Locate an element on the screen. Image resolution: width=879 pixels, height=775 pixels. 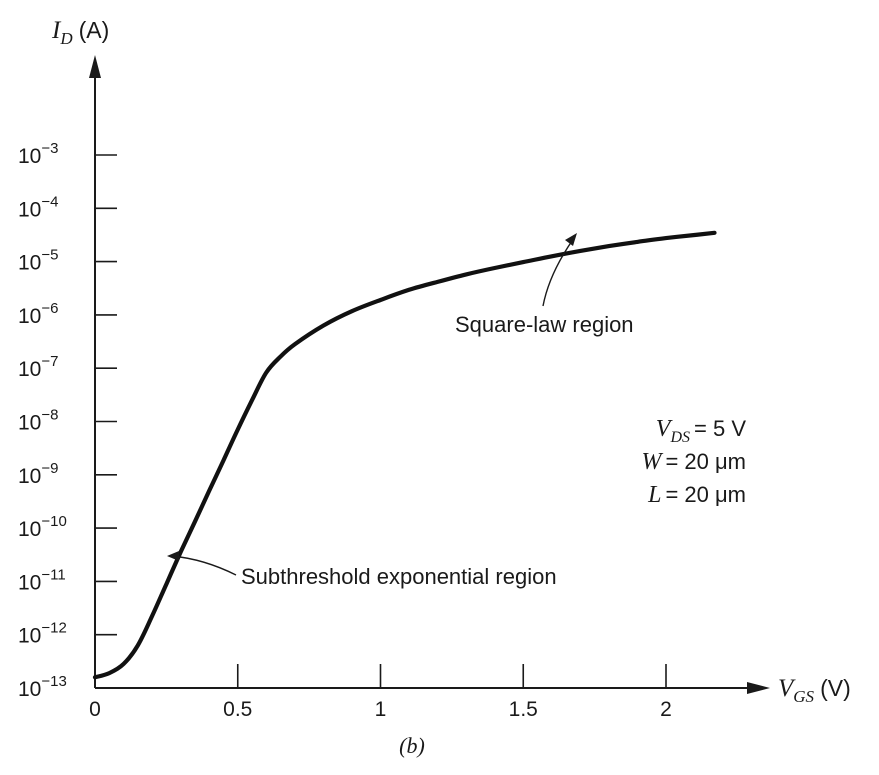
x-axis-title: VGS (V) is located at coordinates (814, 690).